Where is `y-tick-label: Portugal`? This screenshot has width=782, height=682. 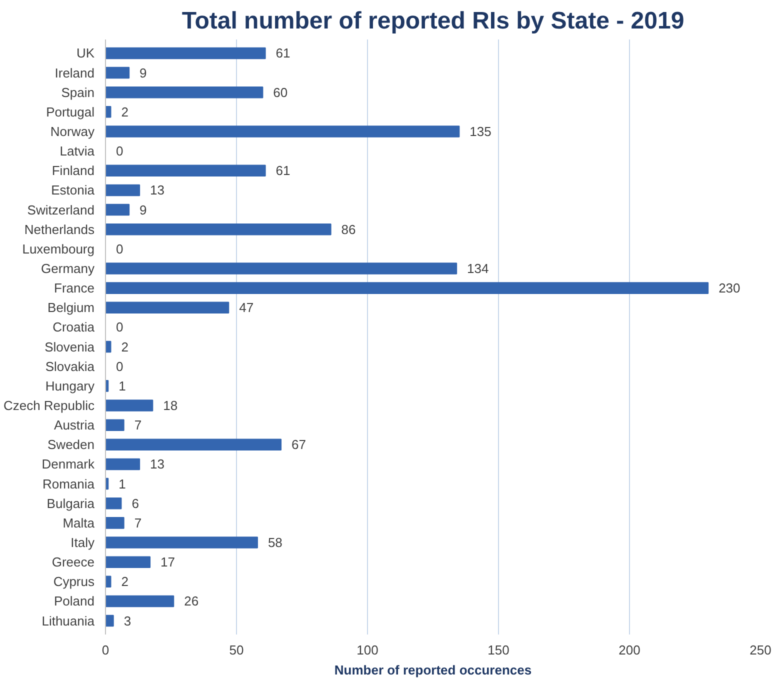 y-tick-label: Portugal is located at coordinates (70, 112).